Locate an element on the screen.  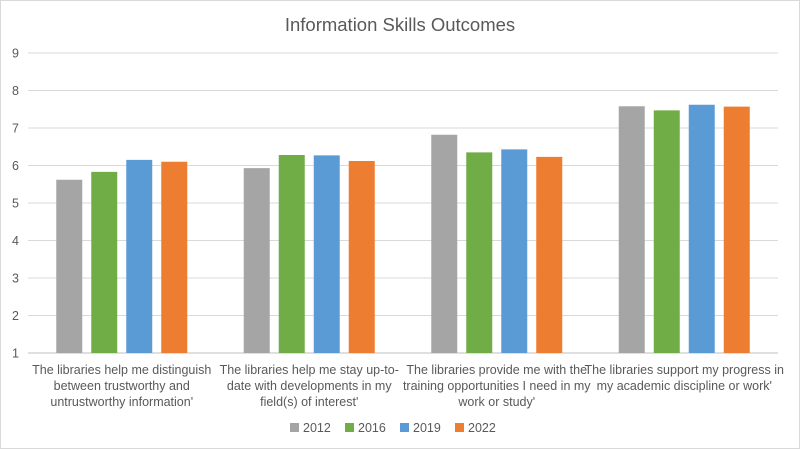
y-axis-ticks: 1 2 3 4 5 6 7 8 9 is located at coordinates (15, 204).